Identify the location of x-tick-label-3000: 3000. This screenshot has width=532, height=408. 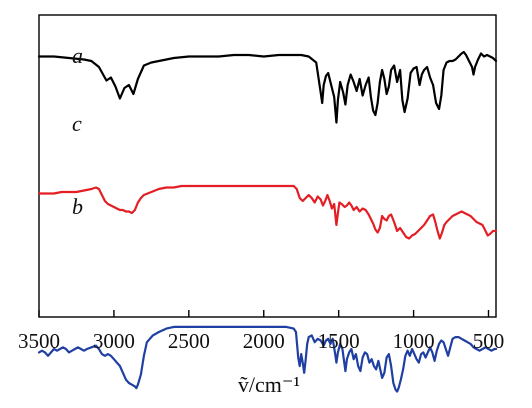
(114, 341).